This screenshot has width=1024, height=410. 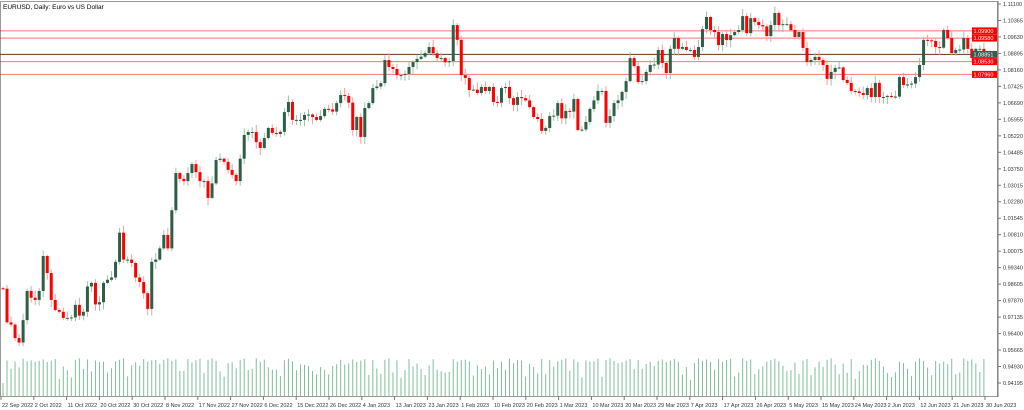 I want to click on y-tick-label: 1.03015, so click(x=1013, y=186).